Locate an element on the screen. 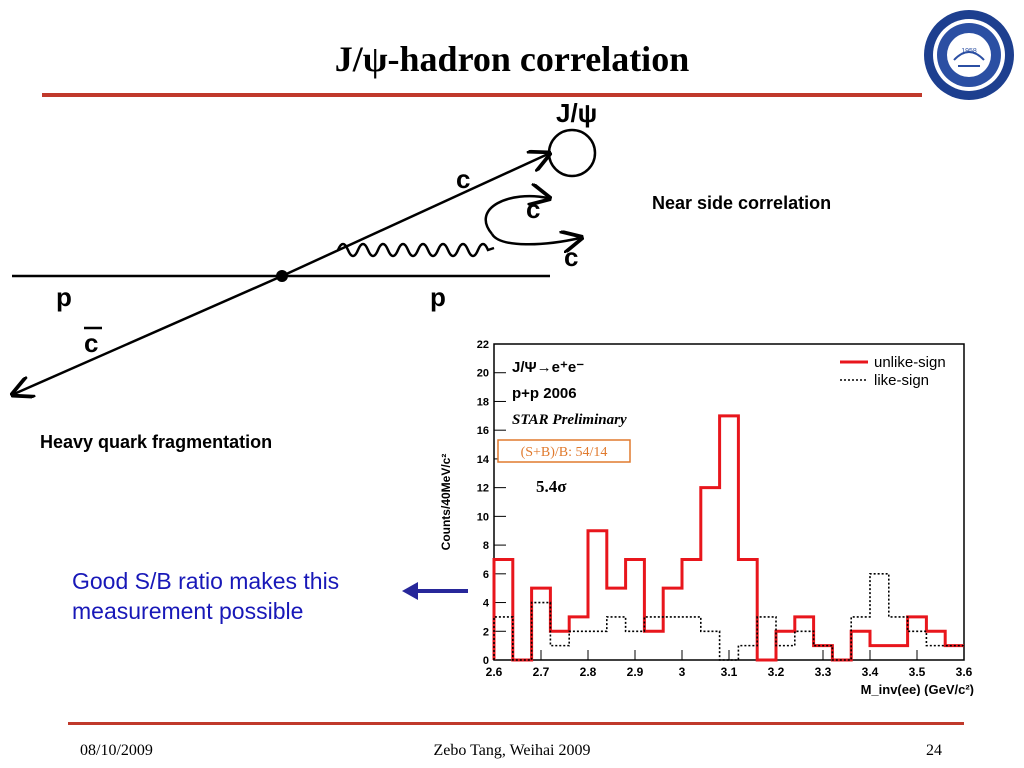  y-tick-label: 2 is located at coordinates (486, 632).